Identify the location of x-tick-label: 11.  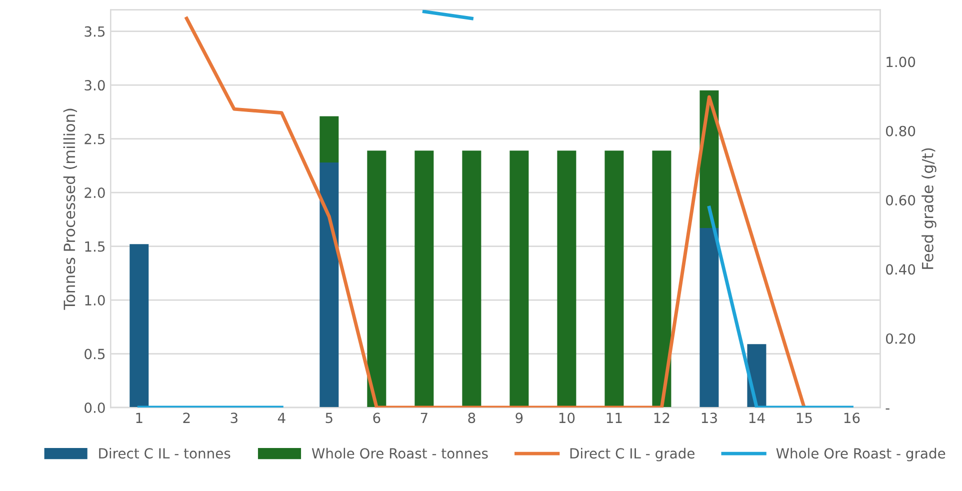
(614, 417).